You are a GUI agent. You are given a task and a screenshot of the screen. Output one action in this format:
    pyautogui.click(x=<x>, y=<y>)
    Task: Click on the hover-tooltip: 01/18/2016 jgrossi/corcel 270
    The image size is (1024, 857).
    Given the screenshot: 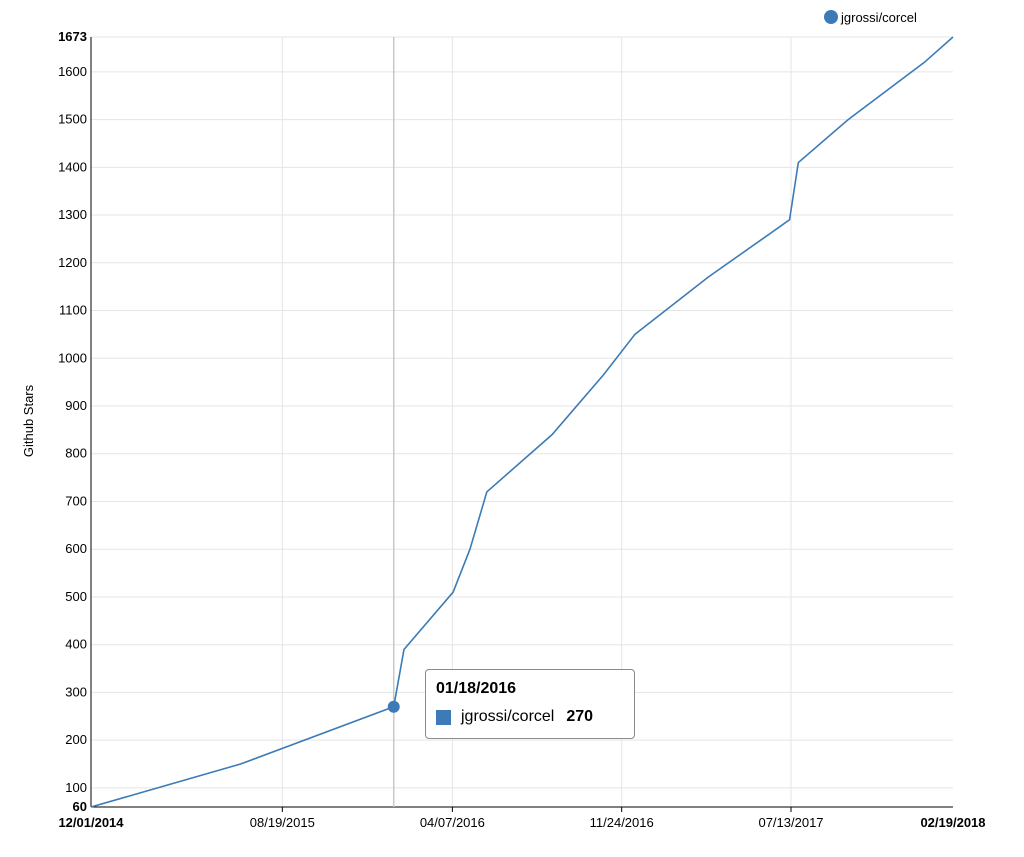 What is the action you would take?
    pyautogui.click(x=530, y=704)
    